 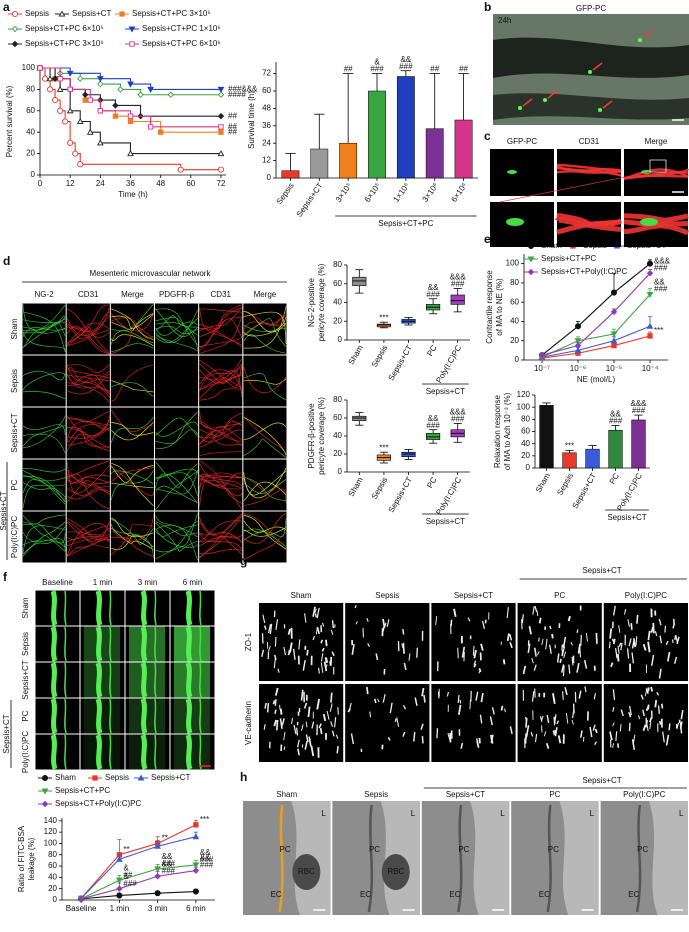 What do you see at coordinates (205, 858) in the screenshot?
I see `significance: &&` at bounding box center [205, 858].